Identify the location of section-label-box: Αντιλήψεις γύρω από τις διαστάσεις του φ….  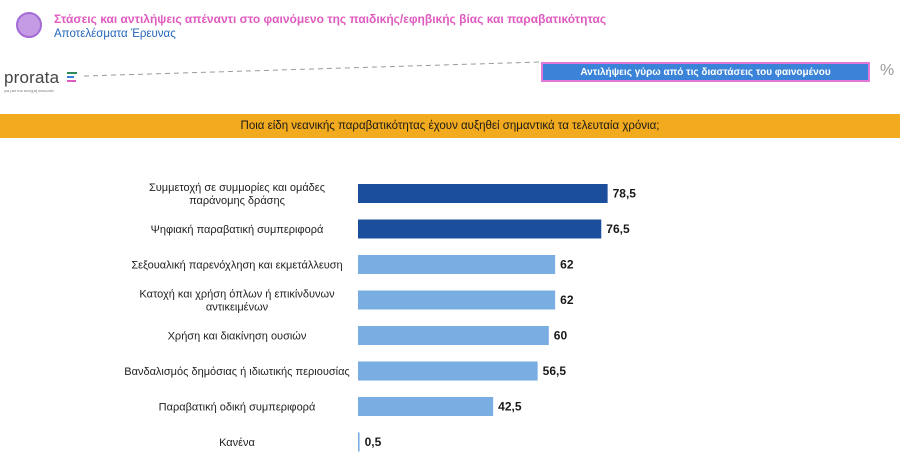
(705, 72).